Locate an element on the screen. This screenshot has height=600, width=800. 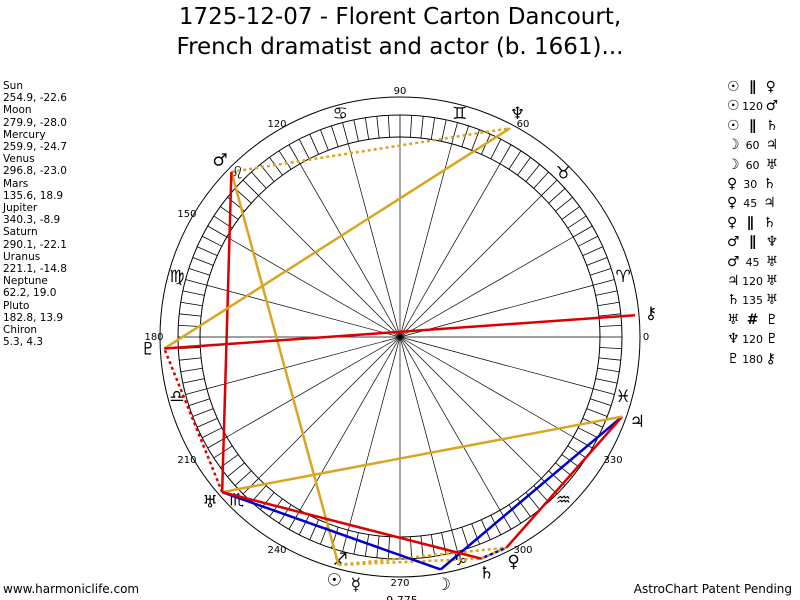
aspect-row: ♄ 135 ♅ is located at coordinates (752, 300).